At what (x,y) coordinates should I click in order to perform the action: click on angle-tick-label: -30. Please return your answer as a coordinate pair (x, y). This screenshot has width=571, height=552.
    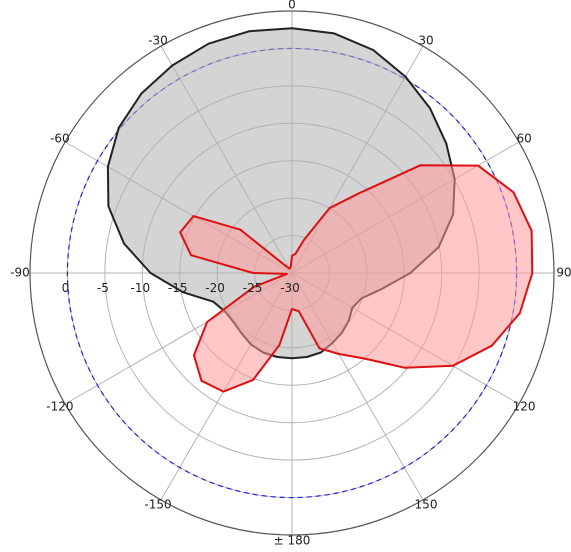
    Looking at the image, I should click on (158, 40).